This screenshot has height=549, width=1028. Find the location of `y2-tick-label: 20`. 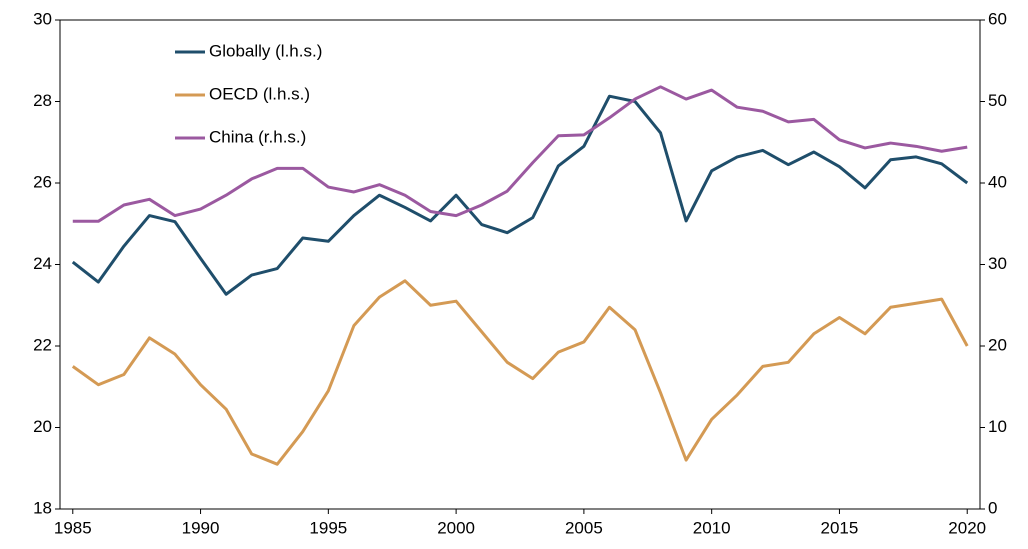

y2-tick-label: 20 is located at coordinates (997, 344).